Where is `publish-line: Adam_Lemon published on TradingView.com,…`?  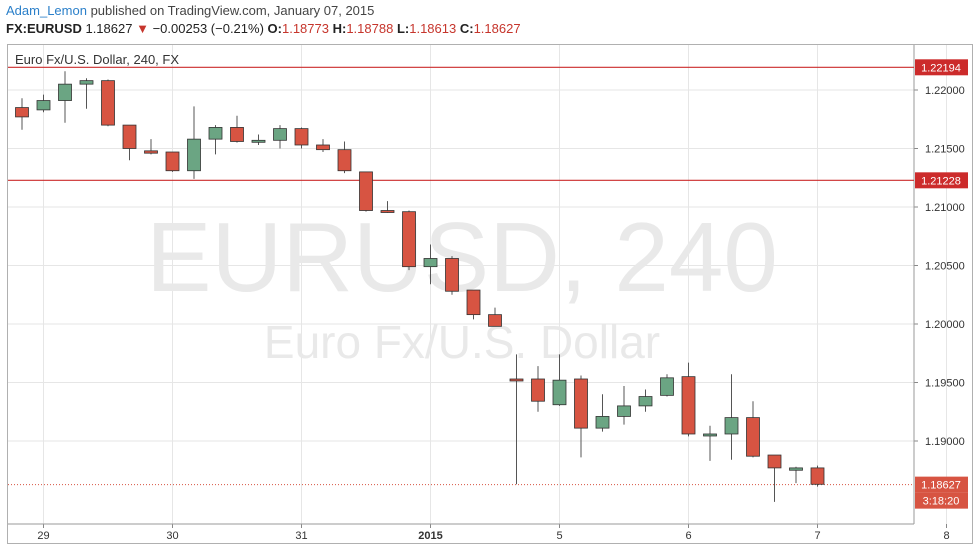
publish-line: Adam_Lemon published on TradingView.com,… is located at coordinates (190, 10).